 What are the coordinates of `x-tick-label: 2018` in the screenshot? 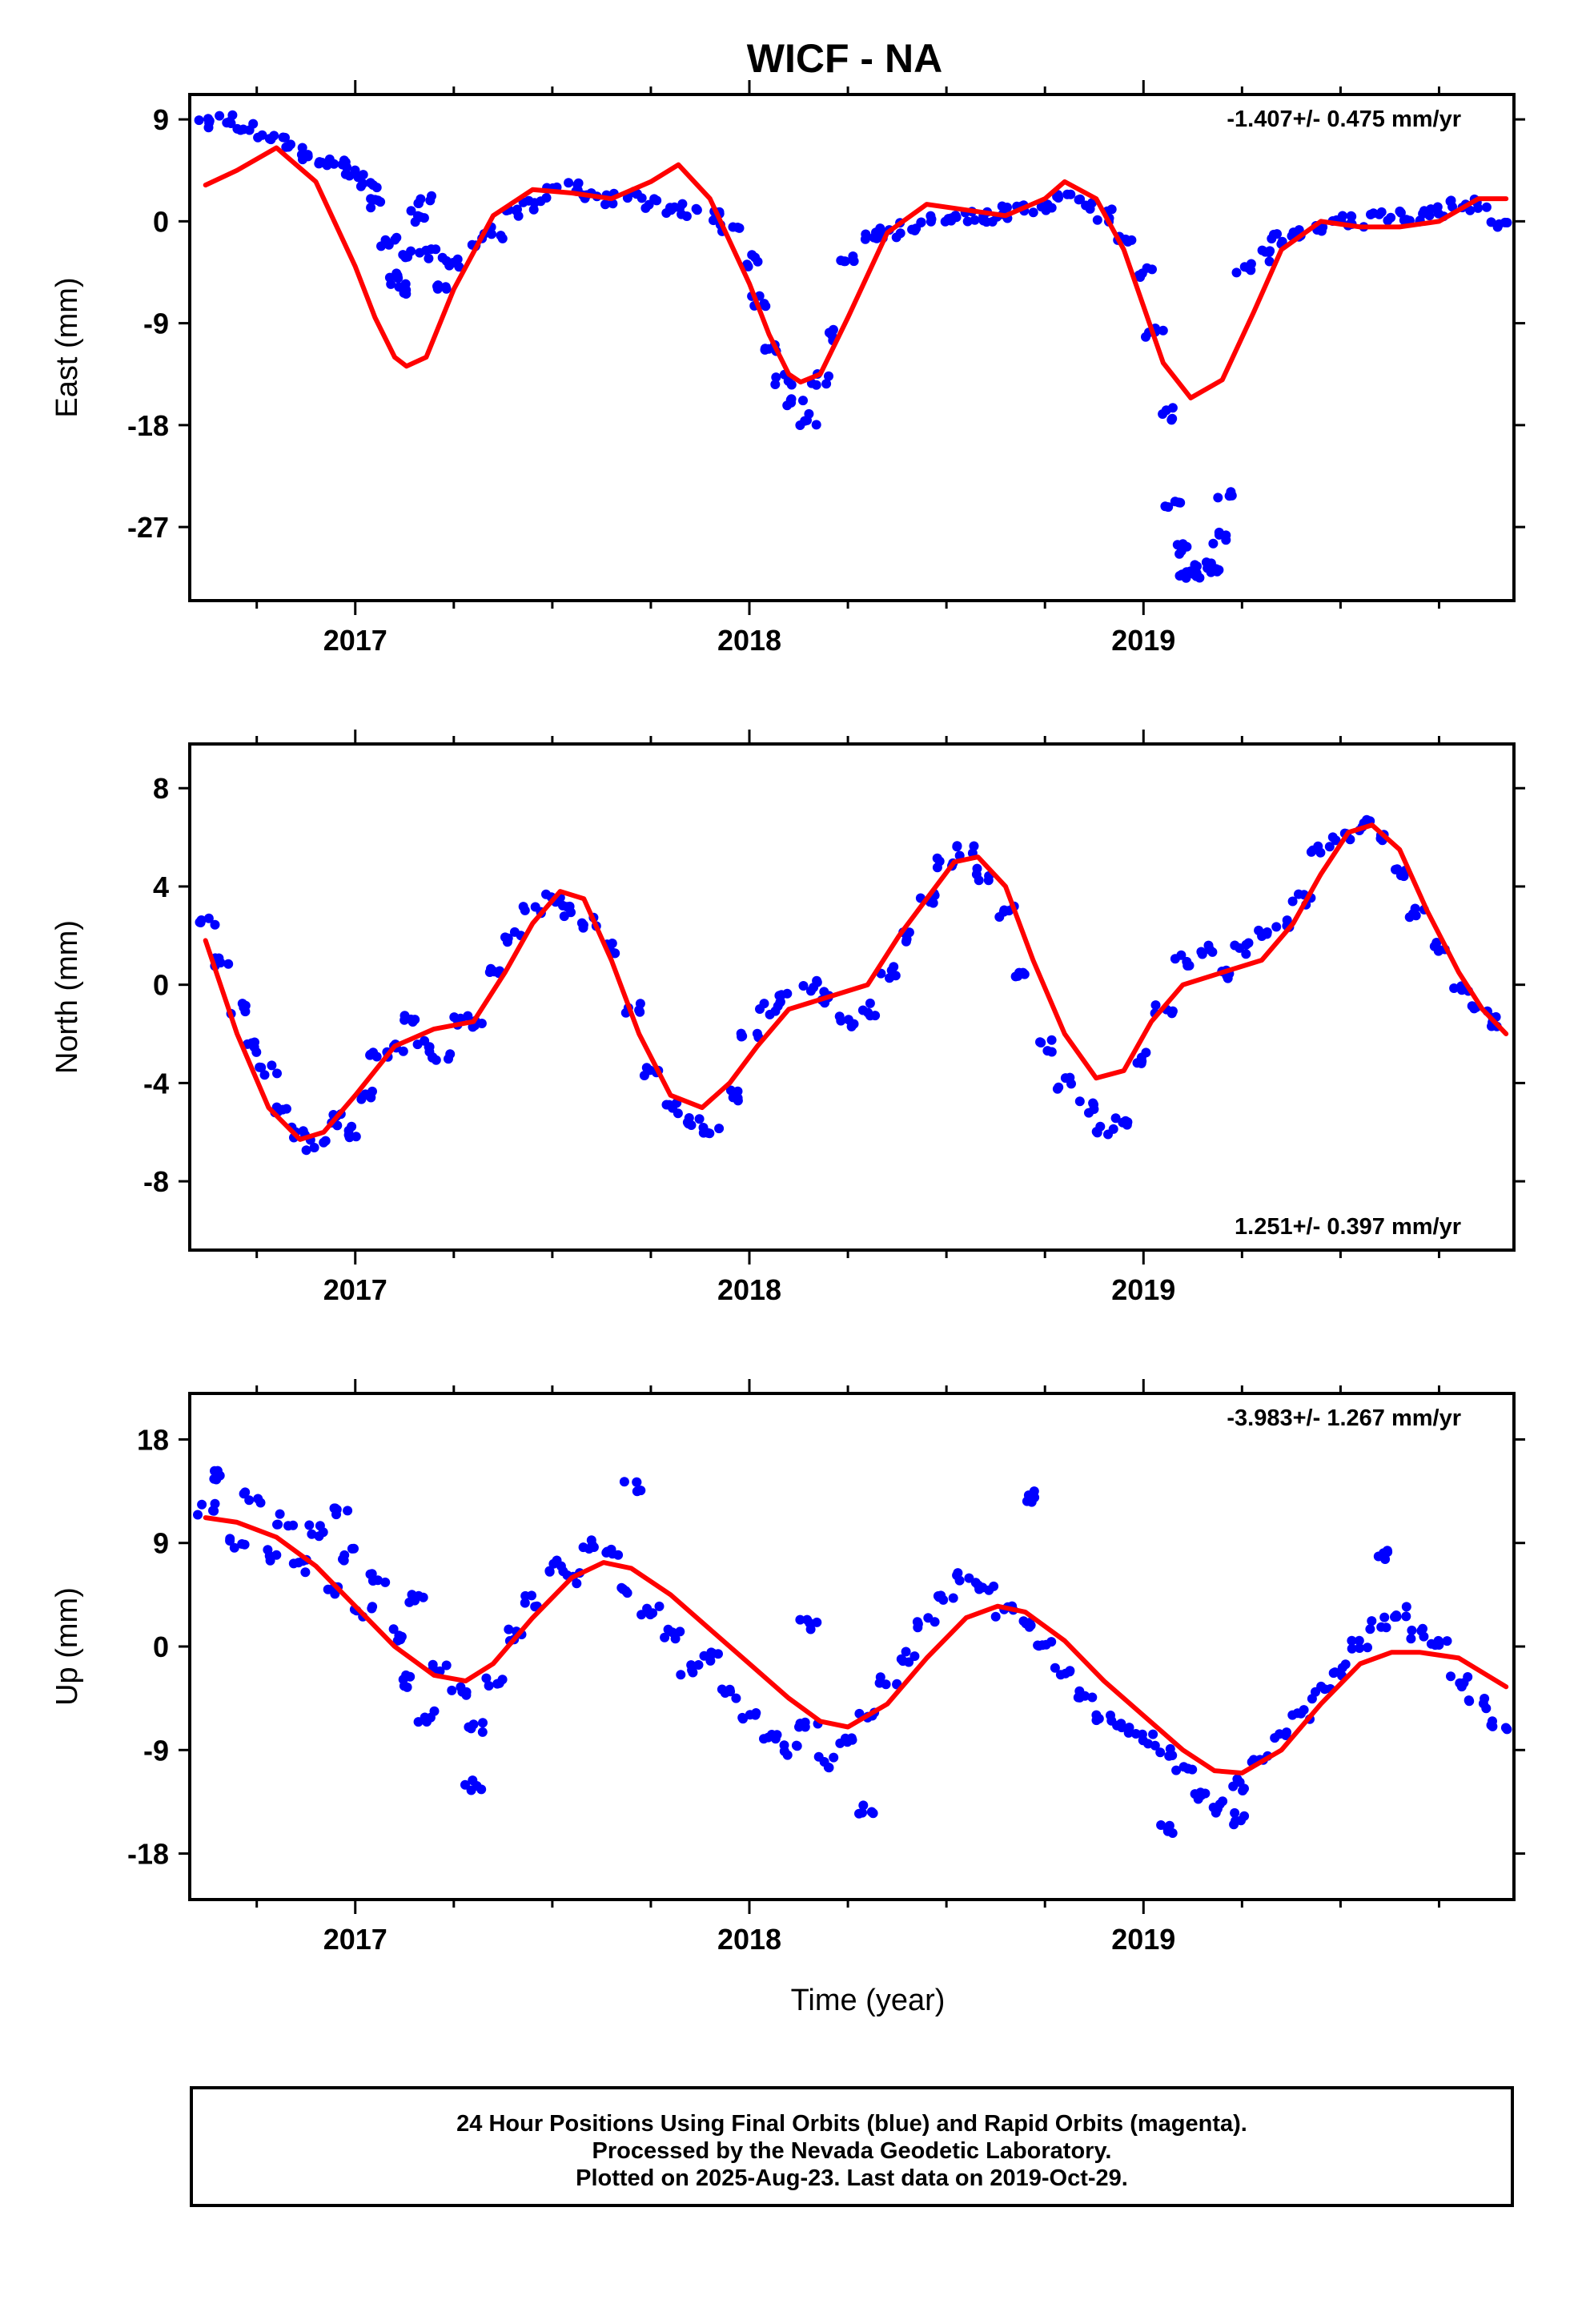 It's located at (749, 1289).